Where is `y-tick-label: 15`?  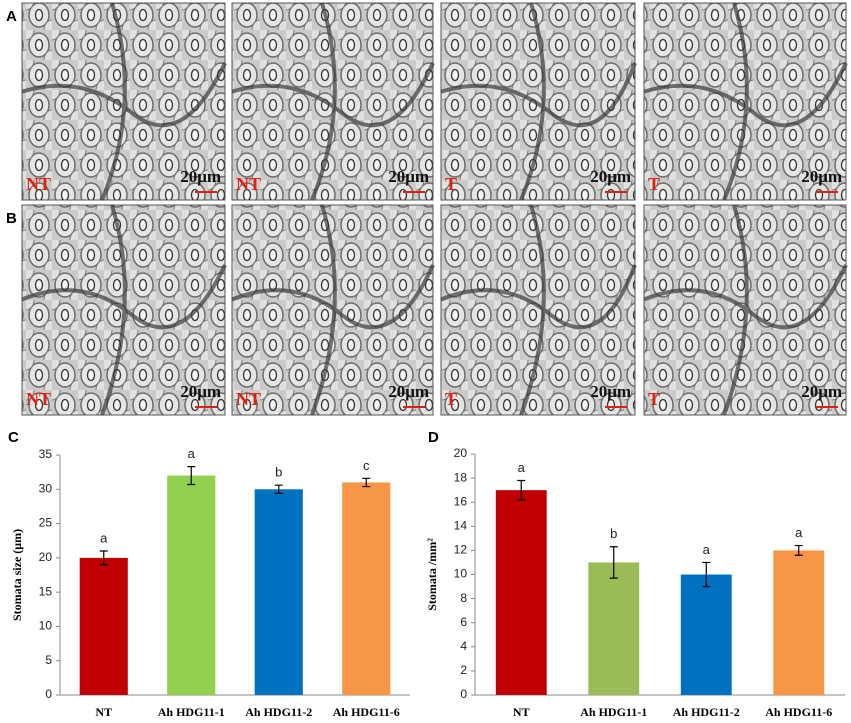 y-tick-label: 15 is located at coordinates (46, 591).